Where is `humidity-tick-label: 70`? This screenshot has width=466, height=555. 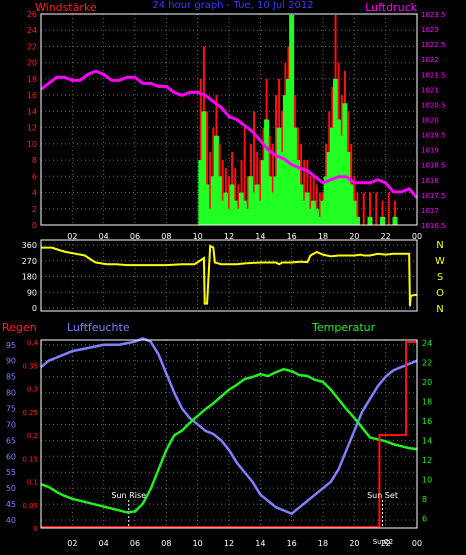 humidity-tick-label: 70 is located at coordinates (11, 424).